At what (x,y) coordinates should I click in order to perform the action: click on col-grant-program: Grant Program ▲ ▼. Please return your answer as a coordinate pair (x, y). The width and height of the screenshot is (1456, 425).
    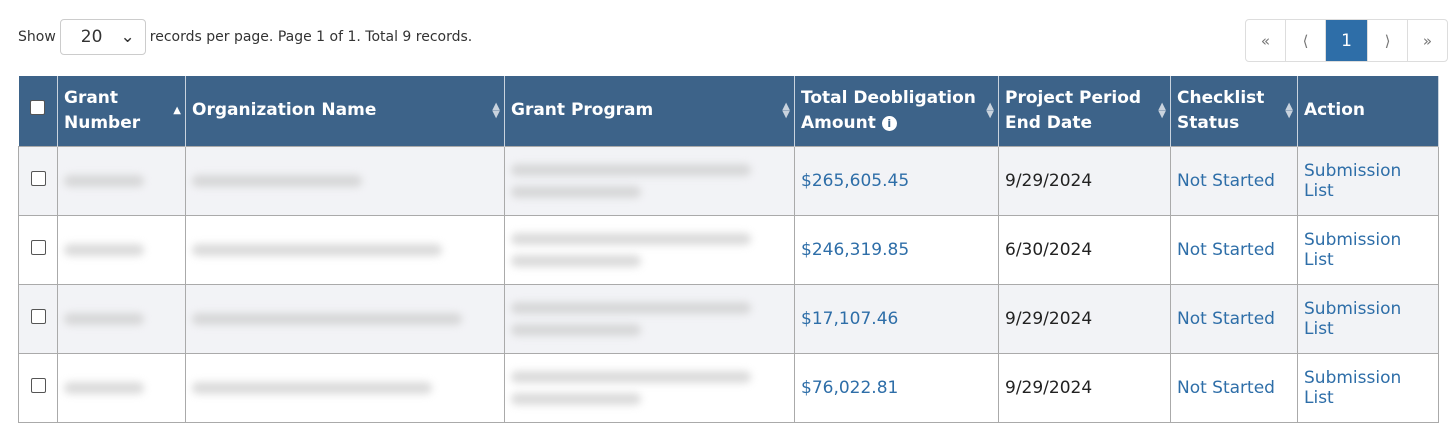
    Looking at the image, I should click on (649, 111).